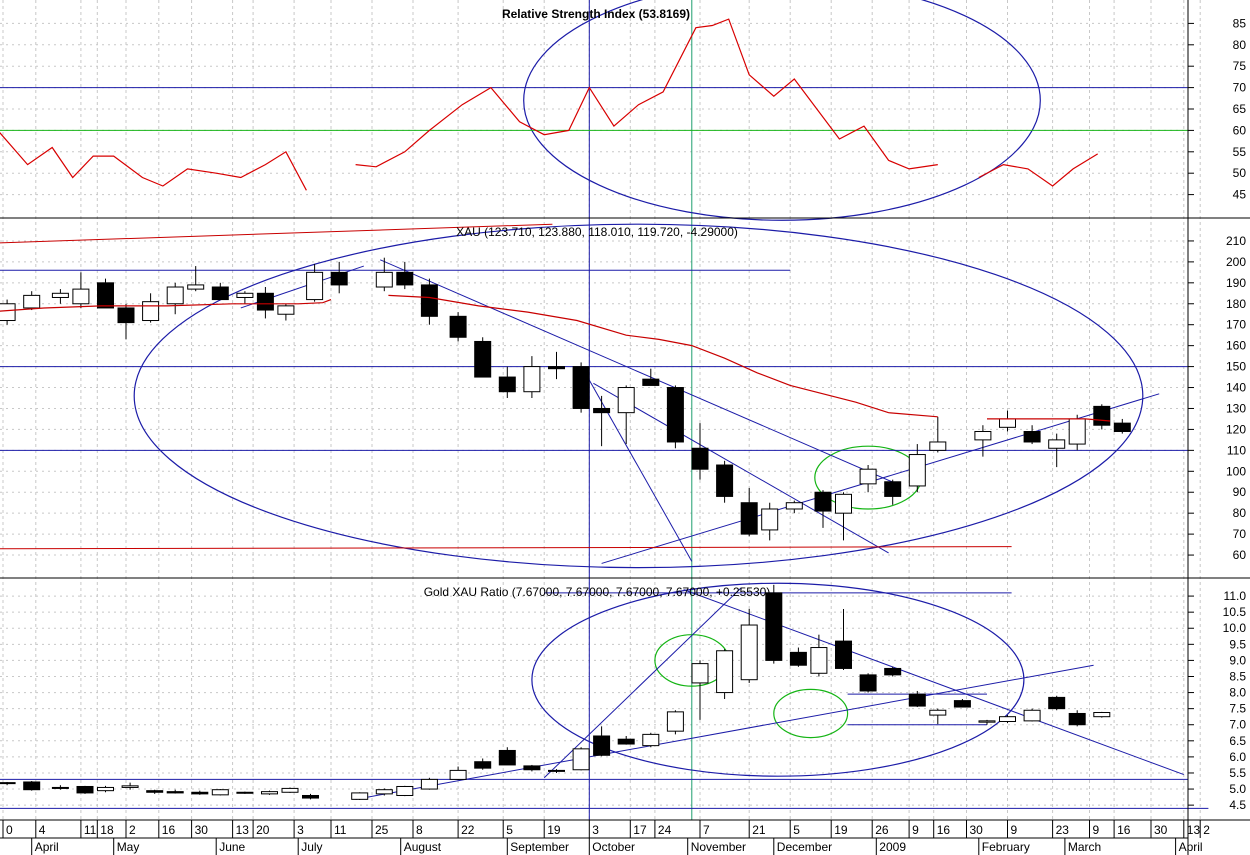  What do you see at coordinates (1237, 676) in the screenshot?
I see `y-tick-label: 8.5` at bounding box center [1237, 676].